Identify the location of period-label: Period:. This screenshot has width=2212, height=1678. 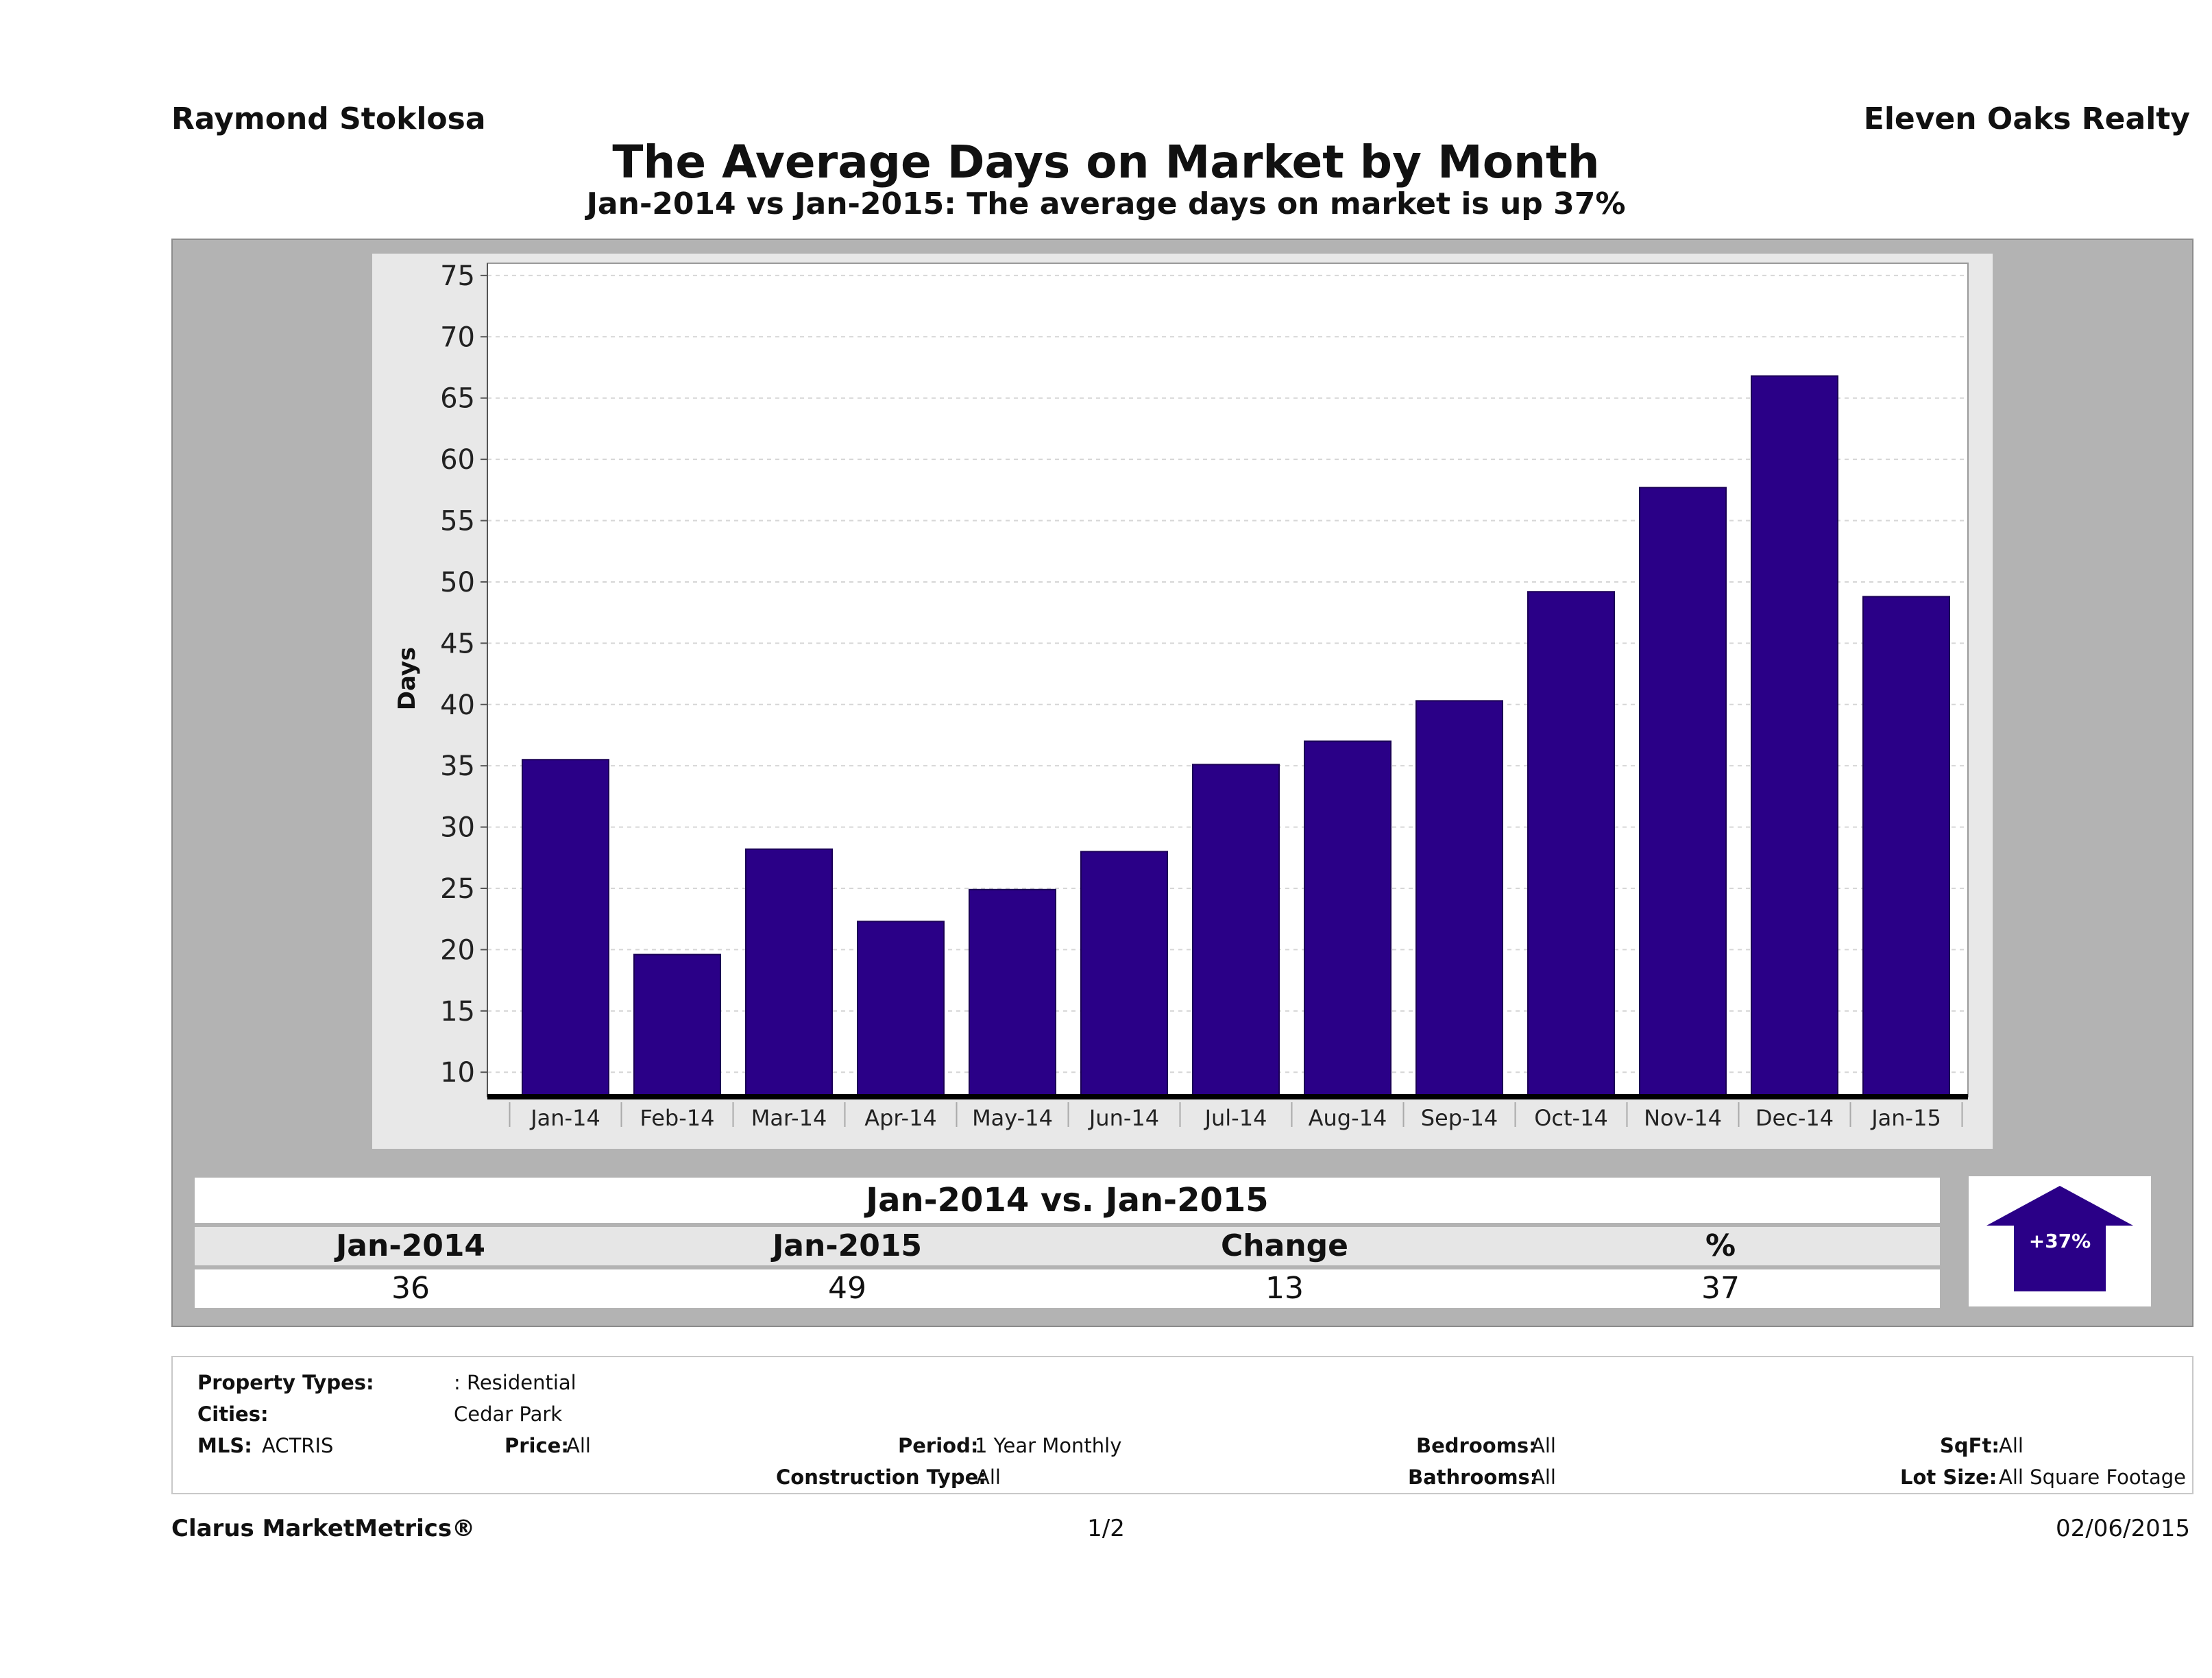
(938, 1445).